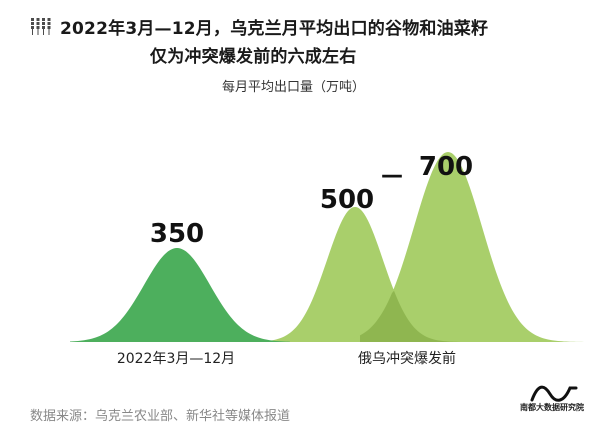 This screenshot has width=600, height=442. I want to click on category-label-prewar: 俄乌冲突爆发前, so click(407, 358).